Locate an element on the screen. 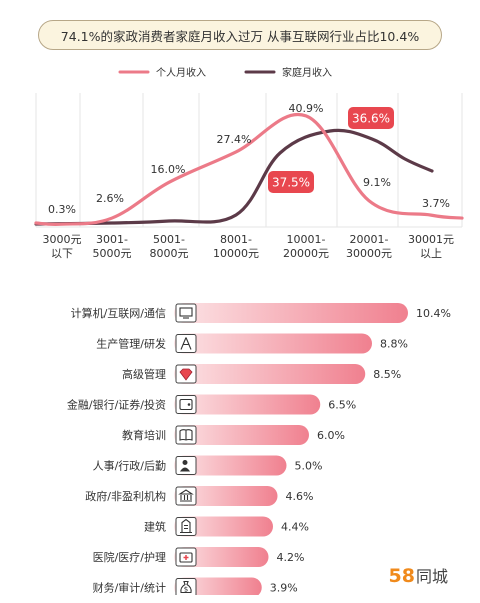 The width and height of the screenshot is (480, 603). category-label: 教育培训 is located at coordinates (144, 435).